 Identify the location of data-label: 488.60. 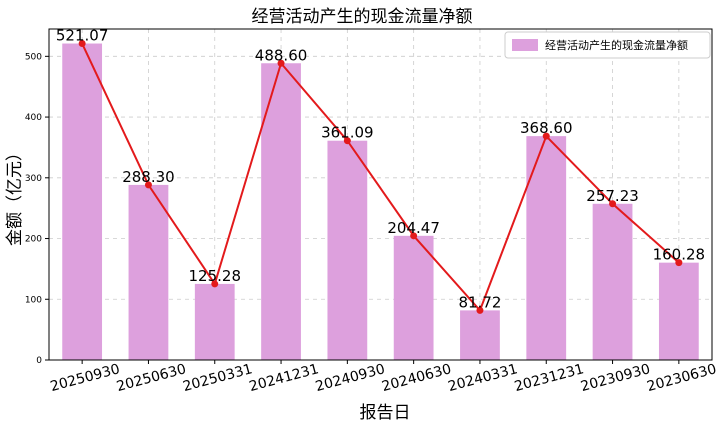
(281, 55).